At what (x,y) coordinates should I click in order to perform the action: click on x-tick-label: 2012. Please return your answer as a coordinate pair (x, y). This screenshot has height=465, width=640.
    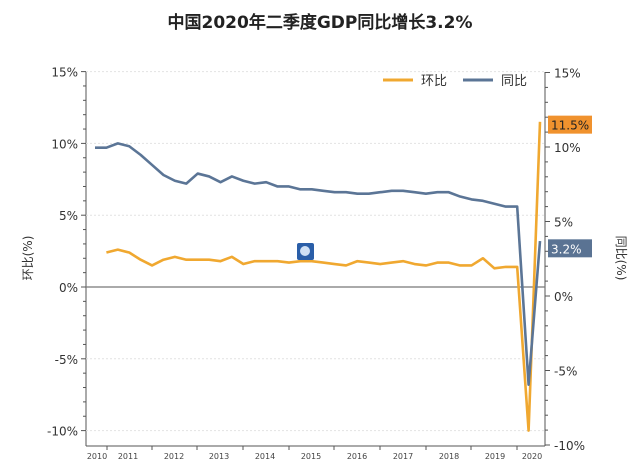
    Looking at the image, I should click on (174, 456).